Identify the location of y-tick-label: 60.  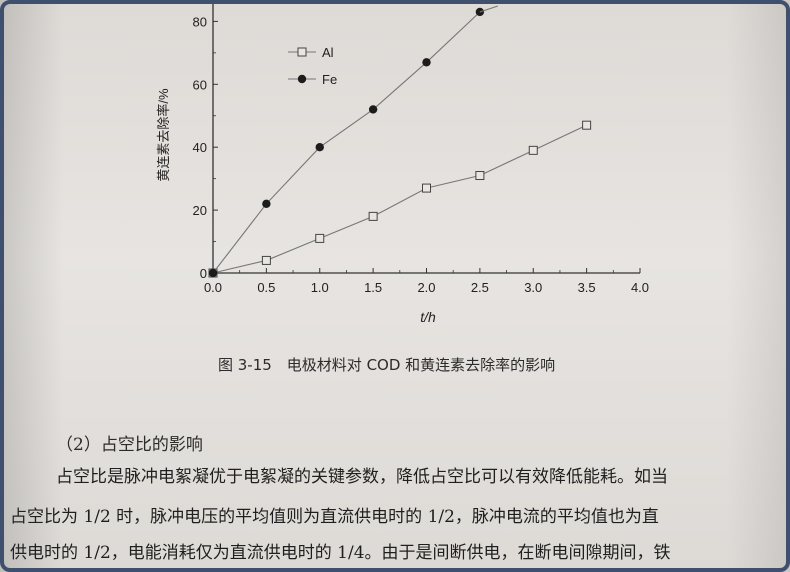
(200, 84).